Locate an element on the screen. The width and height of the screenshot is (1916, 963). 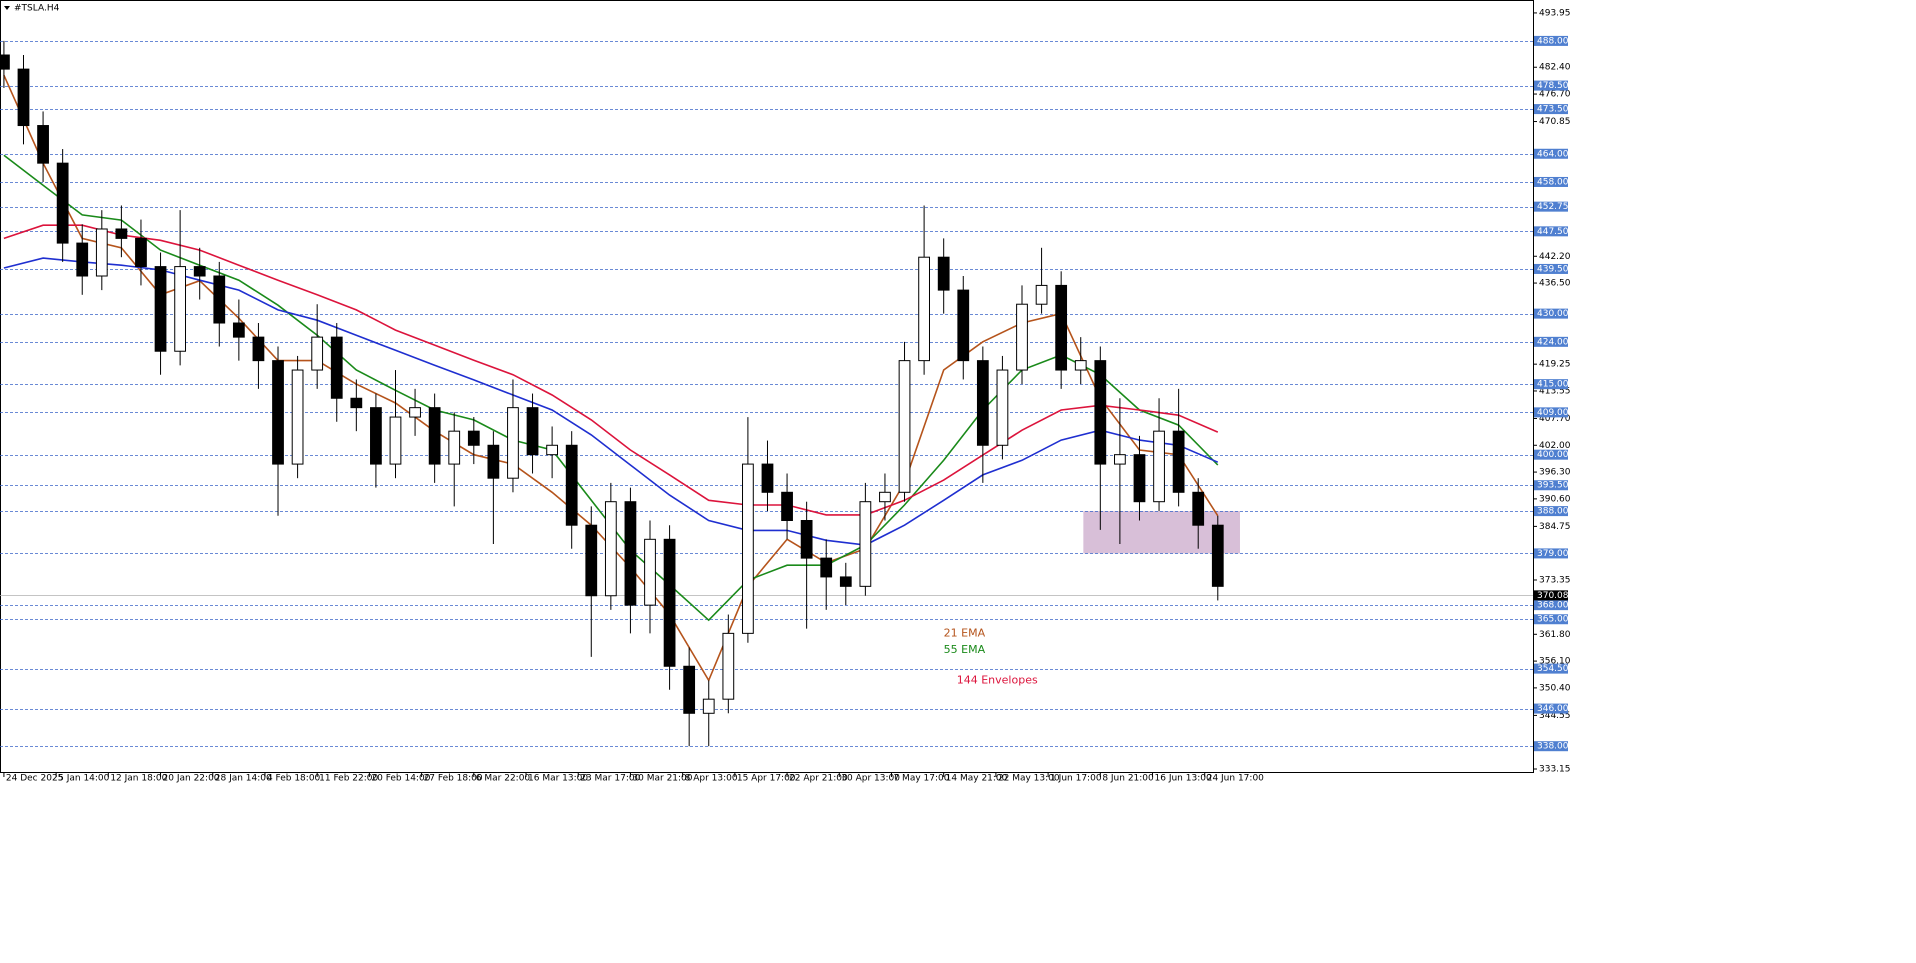
annotation: 21 EMA is located at coordinates (965, 632).